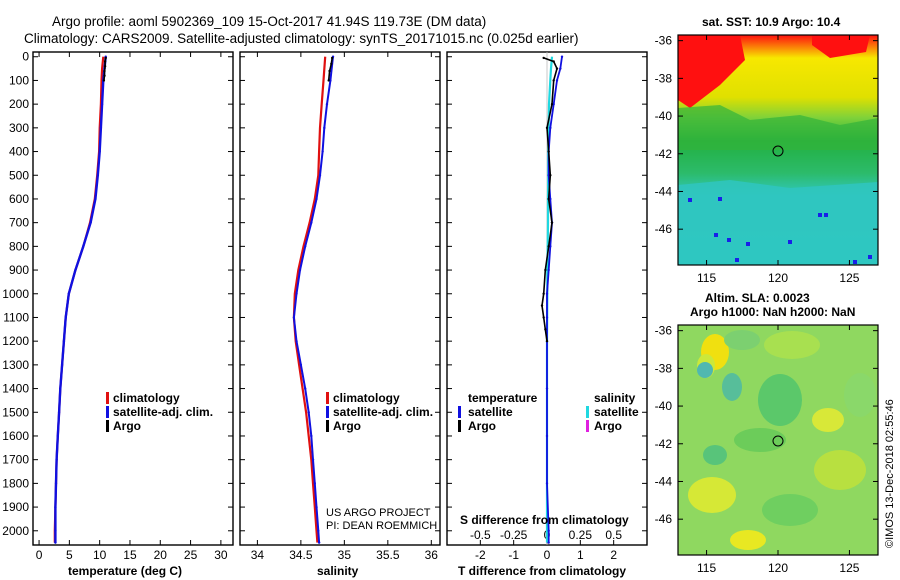 The height and width of the screenshot is (580, 900). What do you see at coordinates (482, 426) in the screenshot?
I see `legend3-targo-label: Argo` at bounding box center [482, 426].